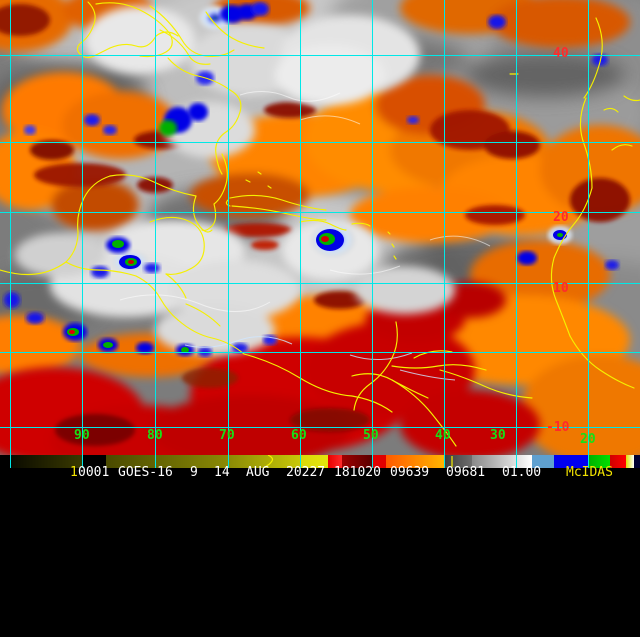 The height and width of the screenshot is (637, 640). I want to click on julian-date: 20227, so click(306, 472).